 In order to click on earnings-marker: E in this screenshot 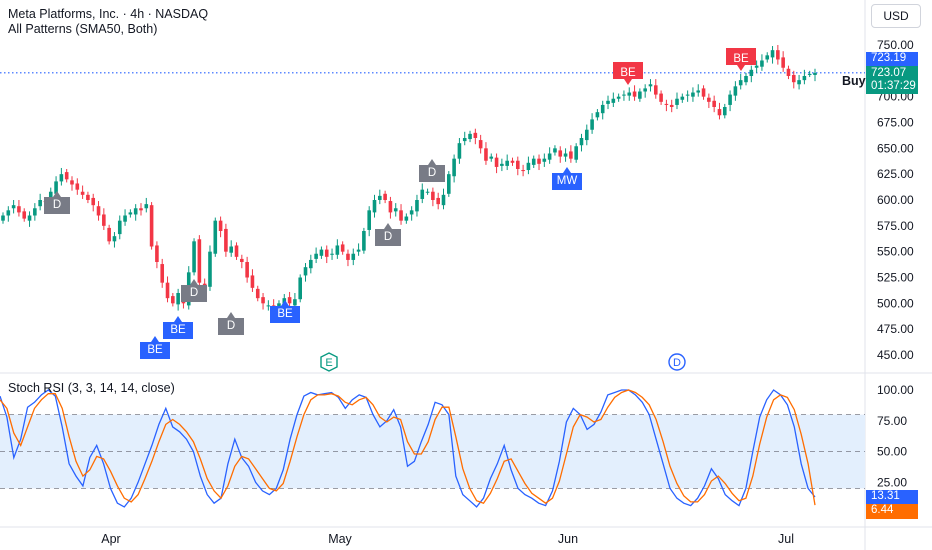, I will do `click(329, 362)`.